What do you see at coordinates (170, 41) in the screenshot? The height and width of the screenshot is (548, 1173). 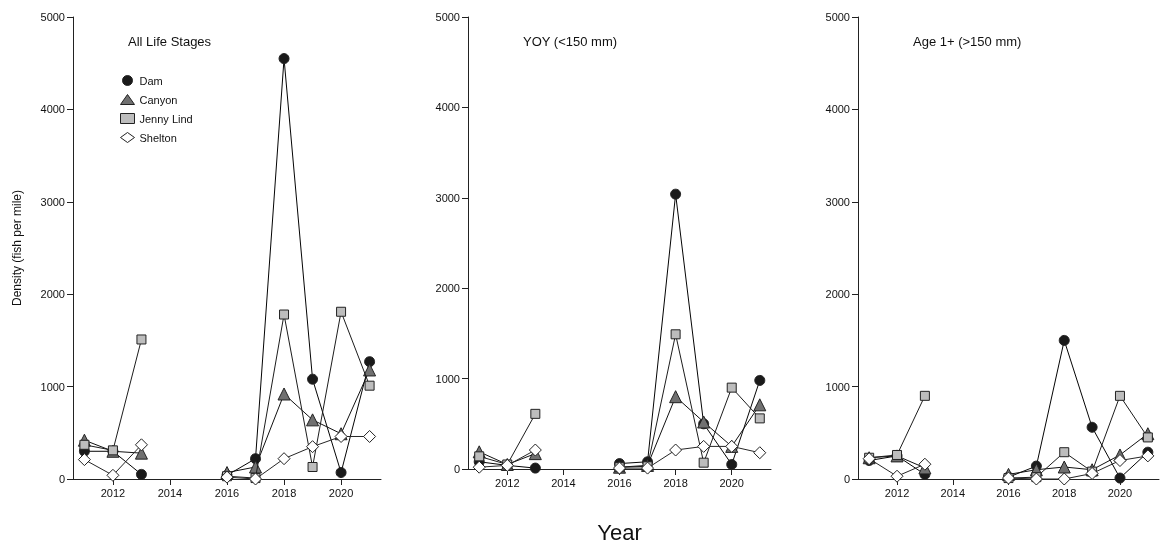 I see `text: All Life Stages` at bounding box center [170, 41].